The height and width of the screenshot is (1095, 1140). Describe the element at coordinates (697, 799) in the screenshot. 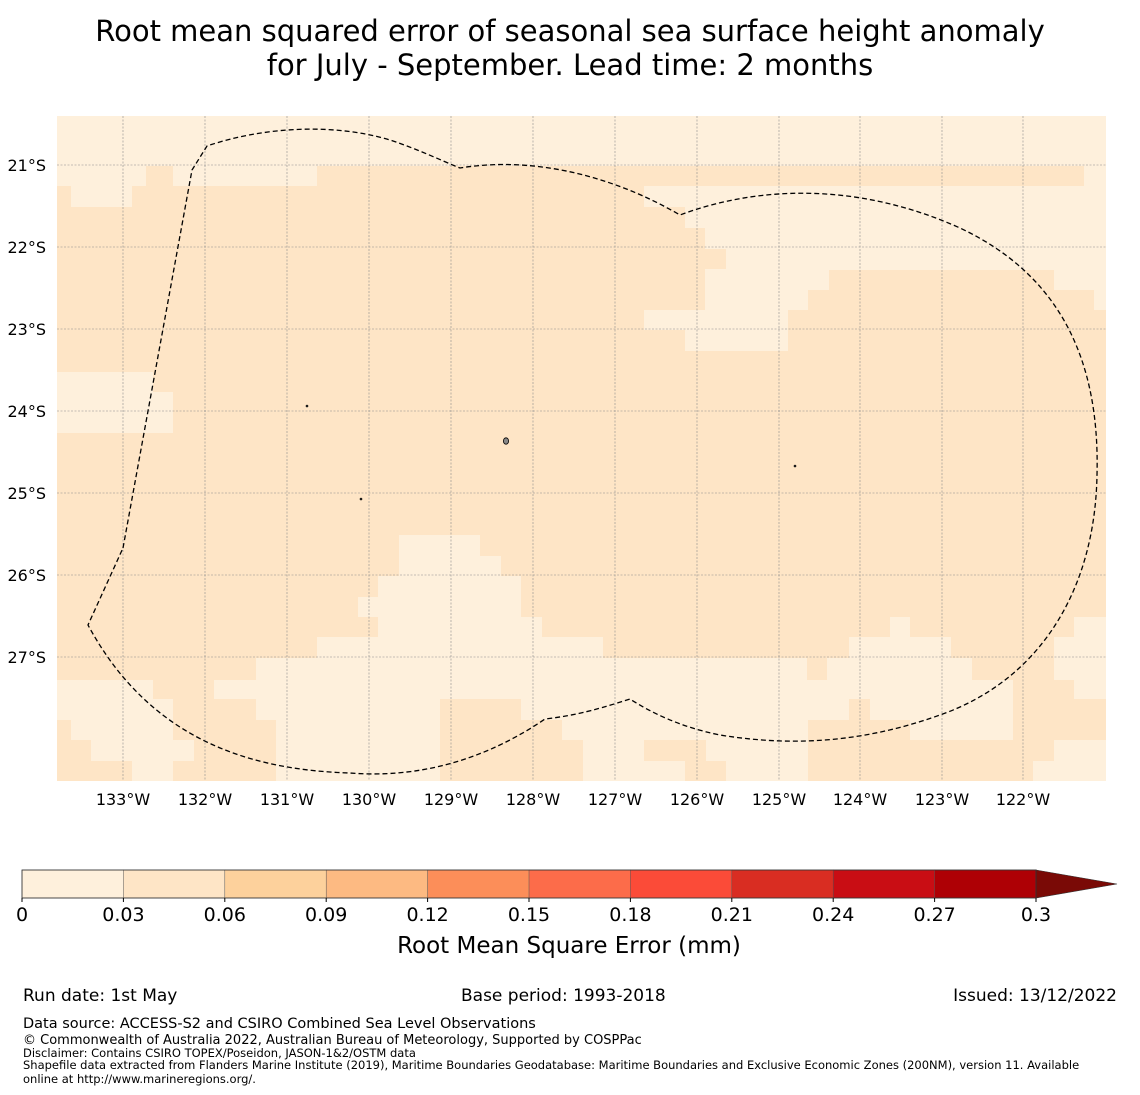

I see `lon-tick-label: 126°W` at that location.